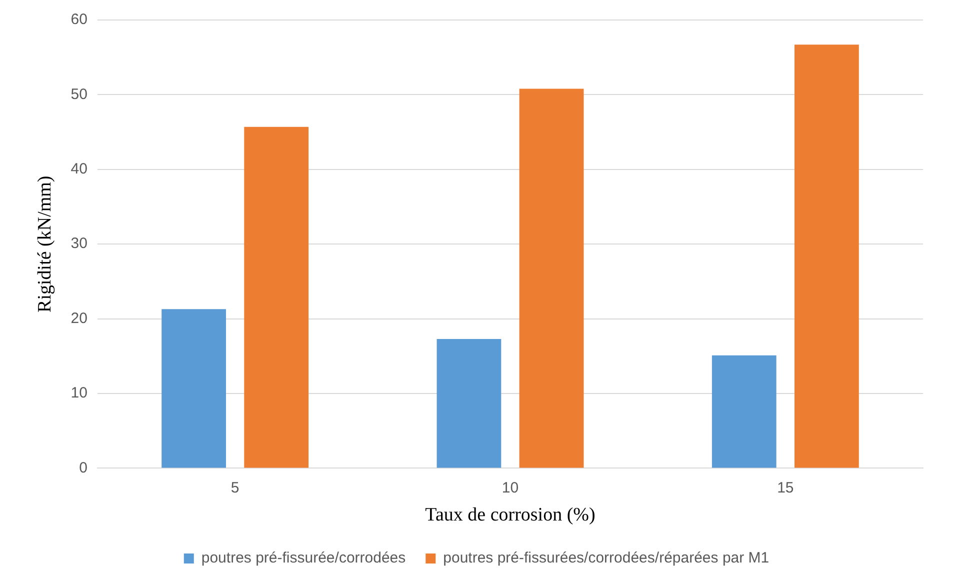 The width and height of the screenshot is (973, 584). What do you see at coordinates (510, 515) in the screenshot?
I see `x-axis-title: Taux de corrosion (%)` at bounding box center [510, 515].